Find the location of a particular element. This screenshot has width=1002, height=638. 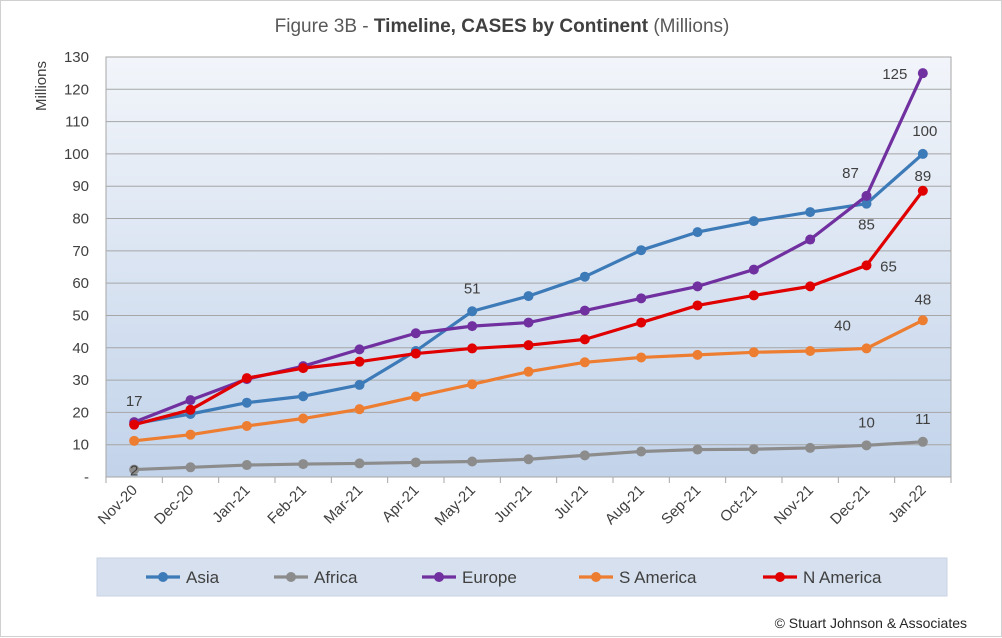

series-africa is located at coordinates (528, 455).